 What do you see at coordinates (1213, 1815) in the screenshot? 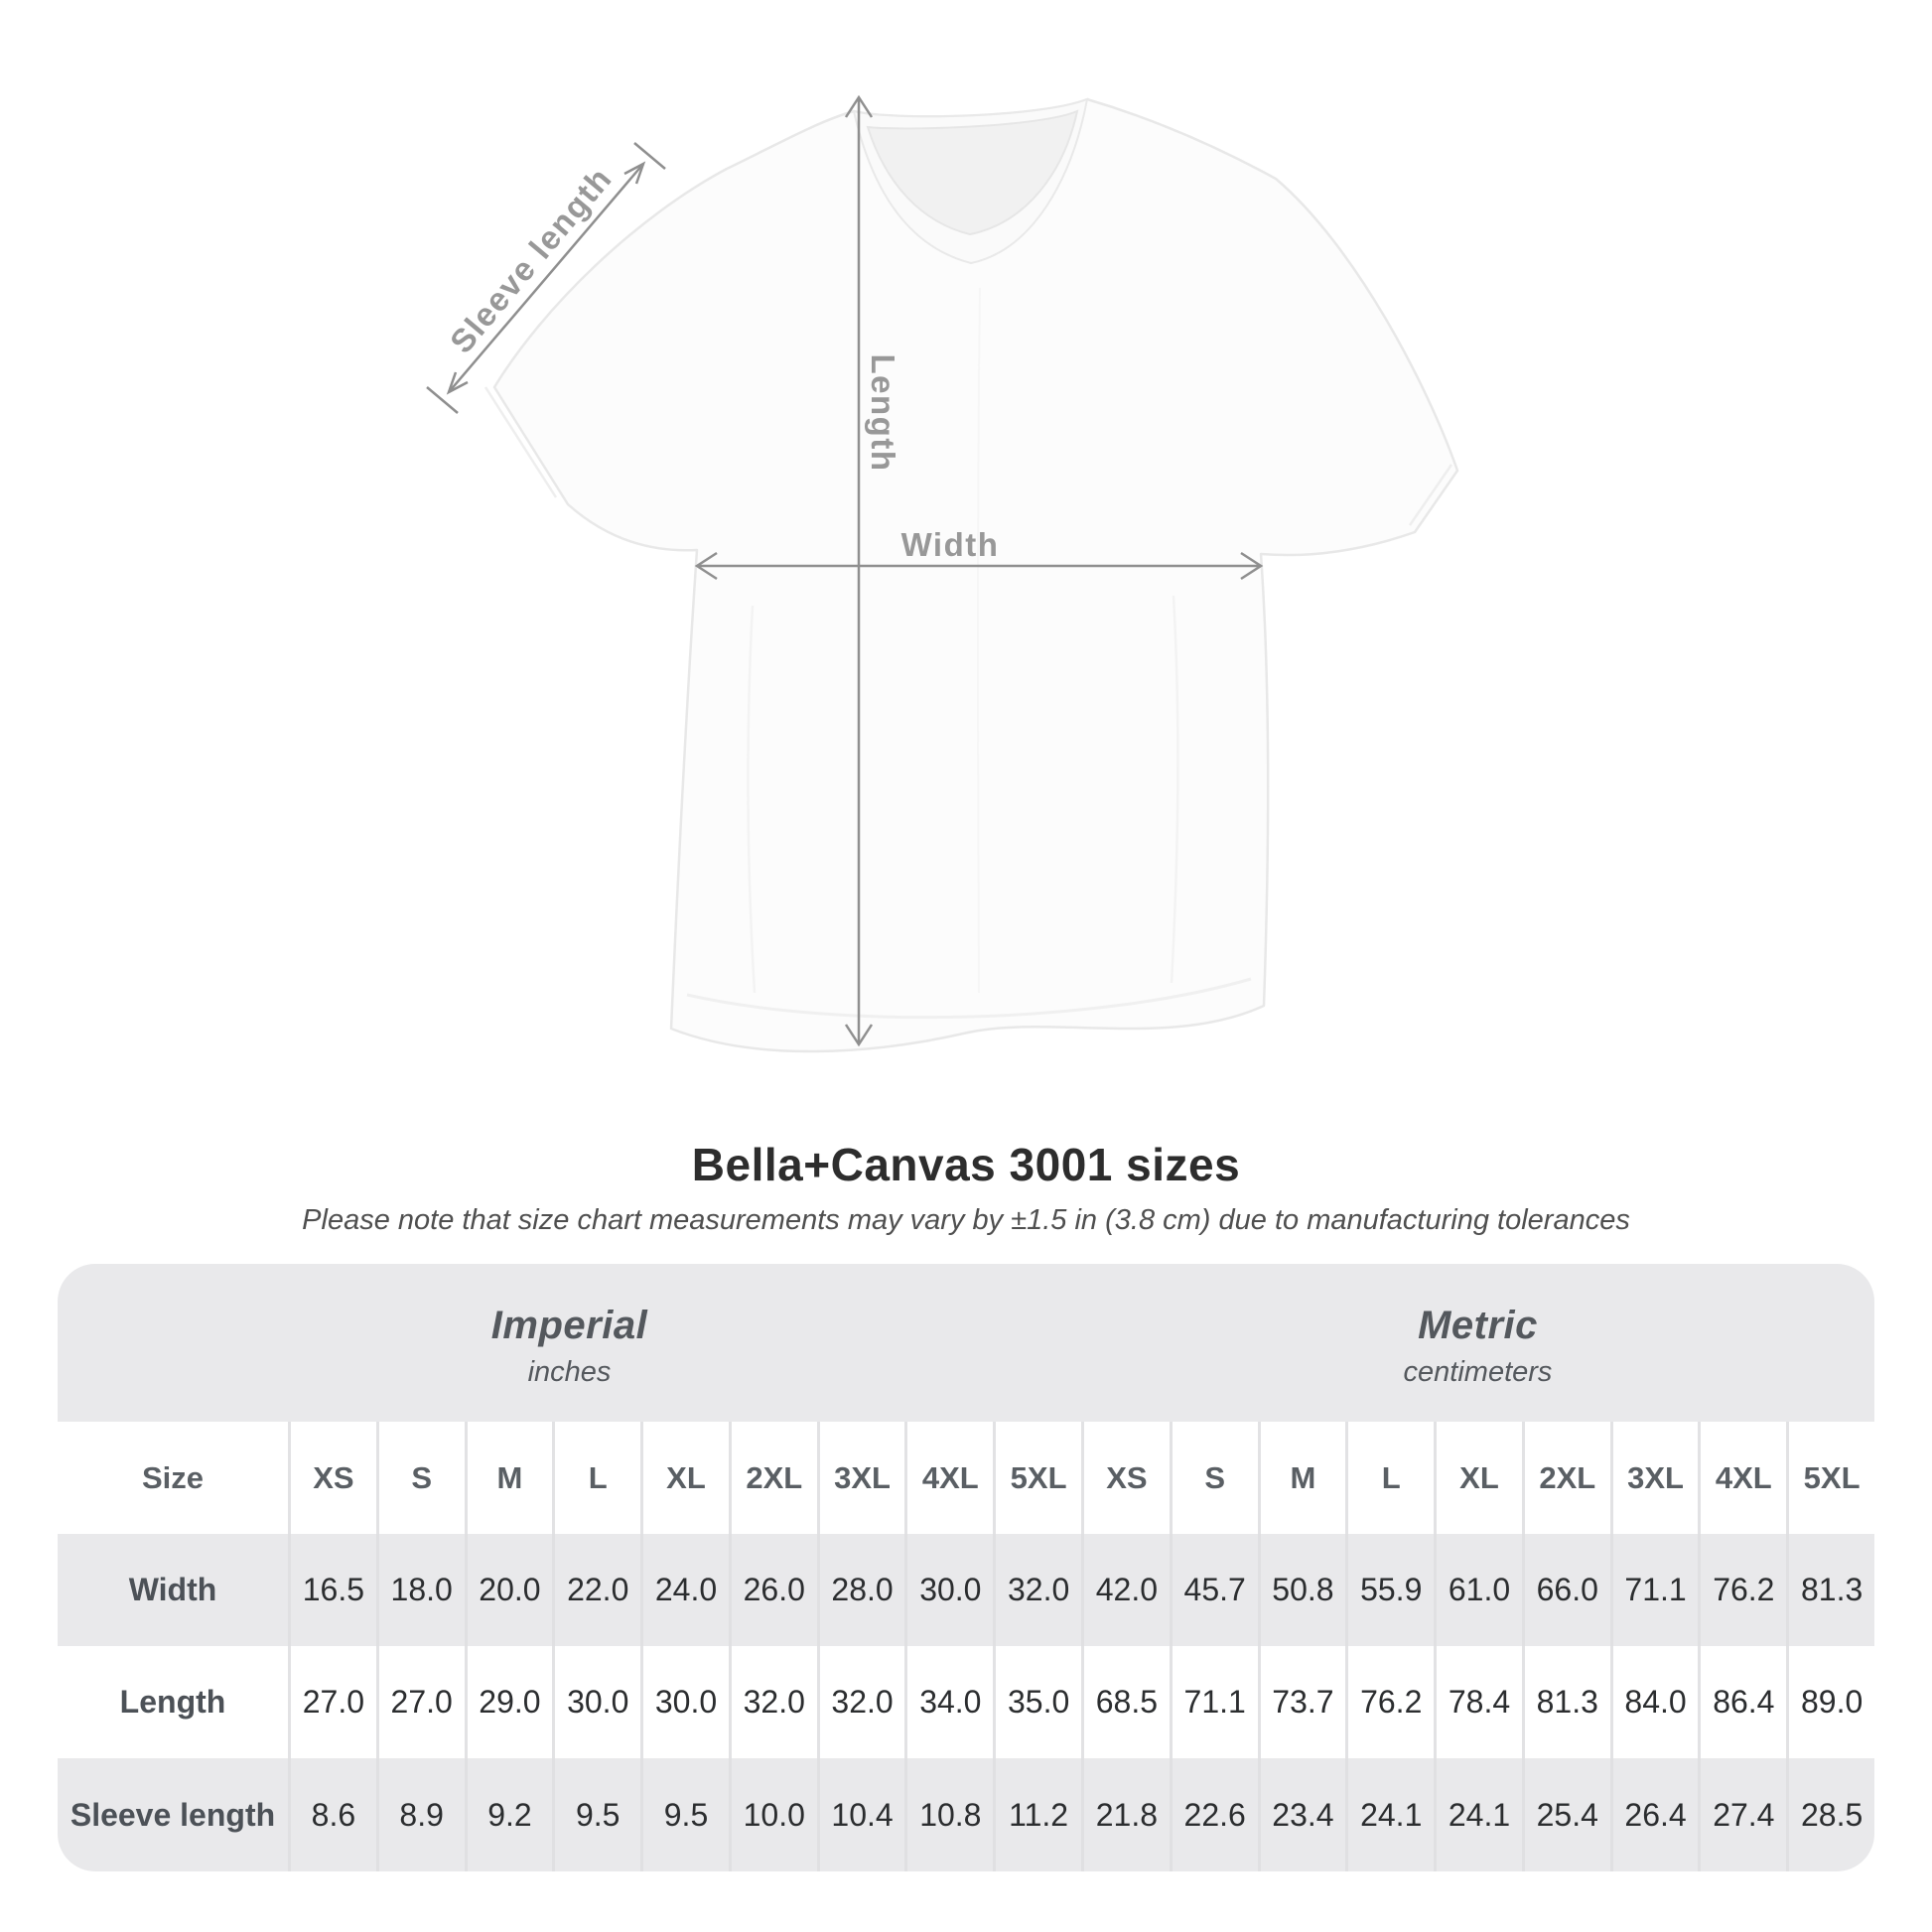
I see `size-value-cell: 22.6` at bounding box center [1213, 1815].